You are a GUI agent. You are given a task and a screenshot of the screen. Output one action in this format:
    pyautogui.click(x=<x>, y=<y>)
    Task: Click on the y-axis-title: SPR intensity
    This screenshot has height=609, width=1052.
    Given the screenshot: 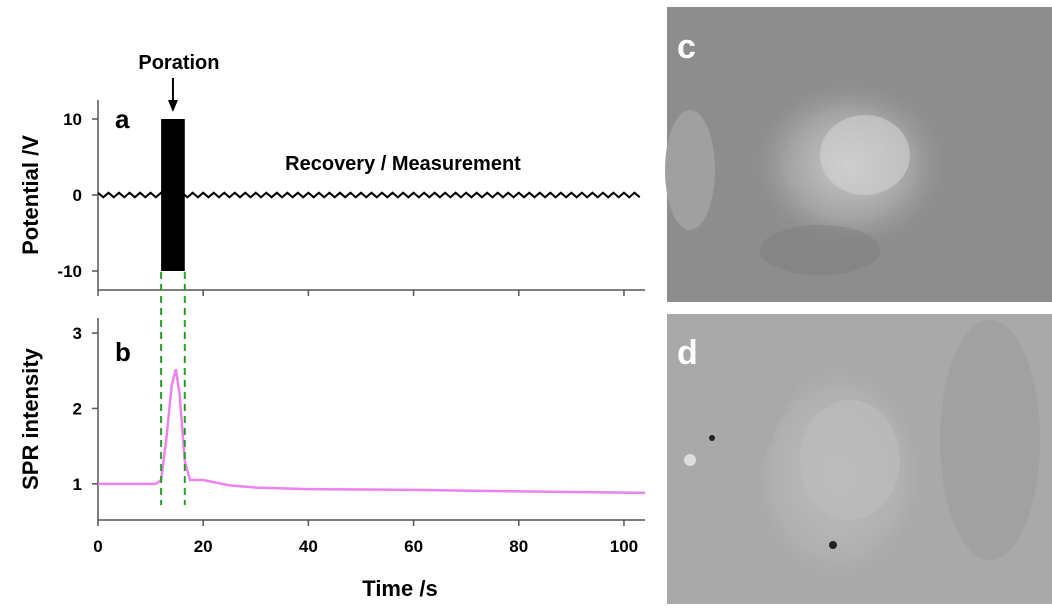 What is the action you would take?
    pyautogui.click(x=30, y=418)
    